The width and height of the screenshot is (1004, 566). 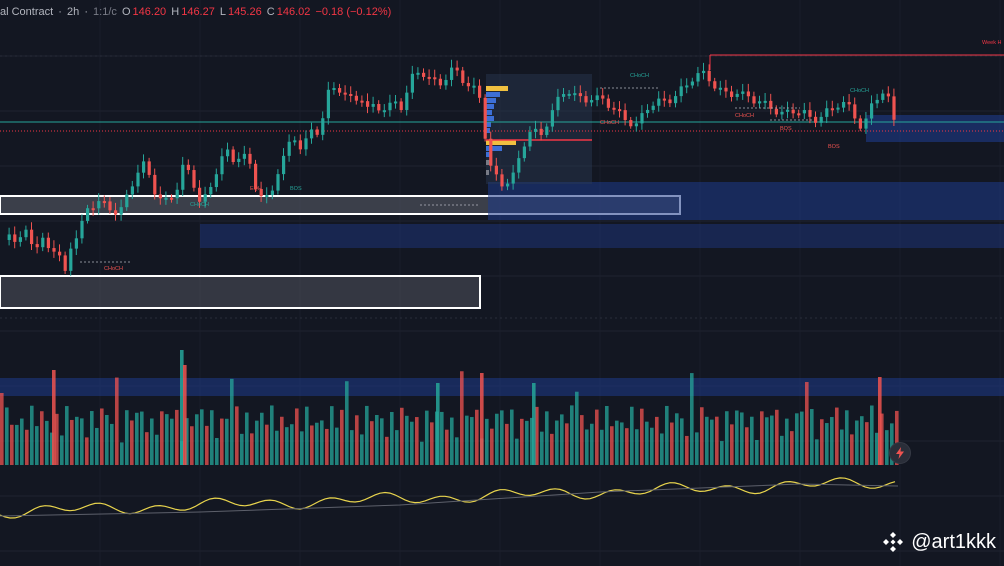 What do you see at coordinates (991, 43) in the screenshot?
I see `structure-label: Week H` at bounding box center [991, 43].